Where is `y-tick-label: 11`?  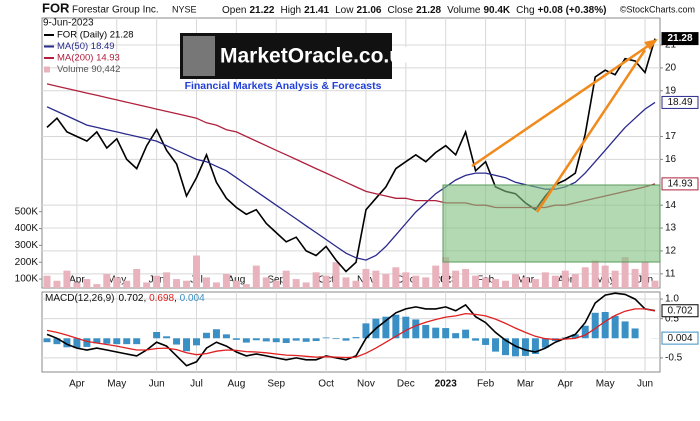 y-tick-label: 11 is located at coordinates (670, 273).